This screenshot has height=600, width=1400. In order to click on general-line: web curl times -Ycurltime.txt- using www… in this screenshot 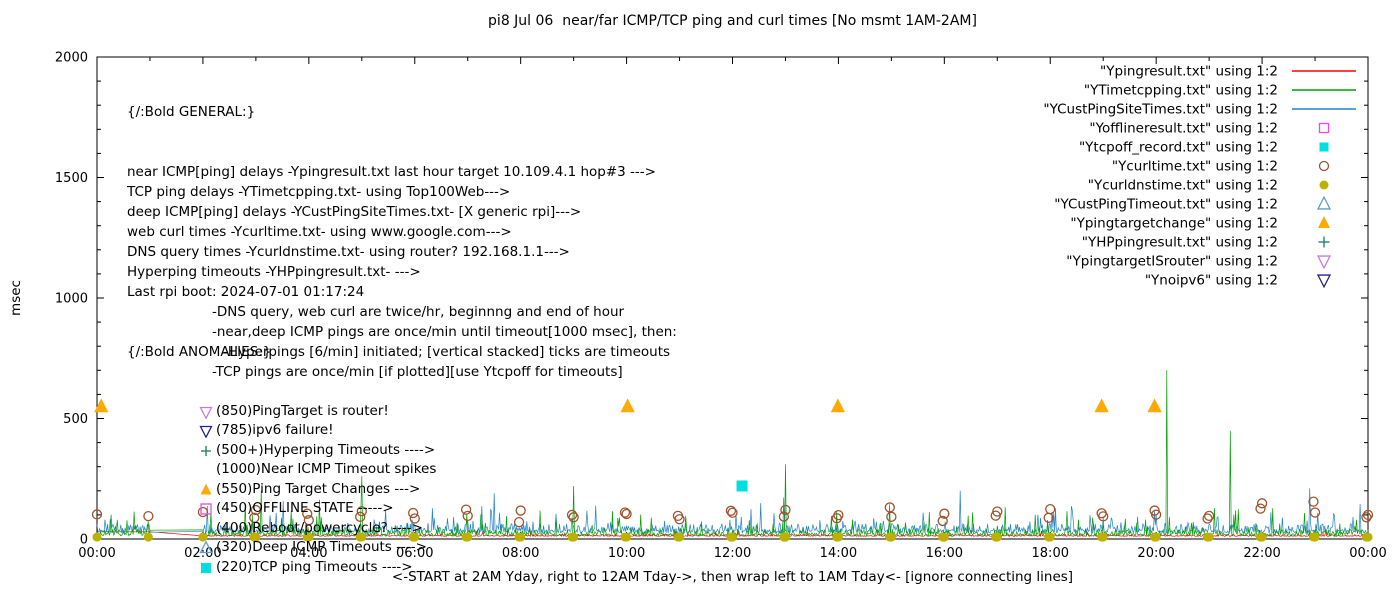, I will do `click(319, 232)`.